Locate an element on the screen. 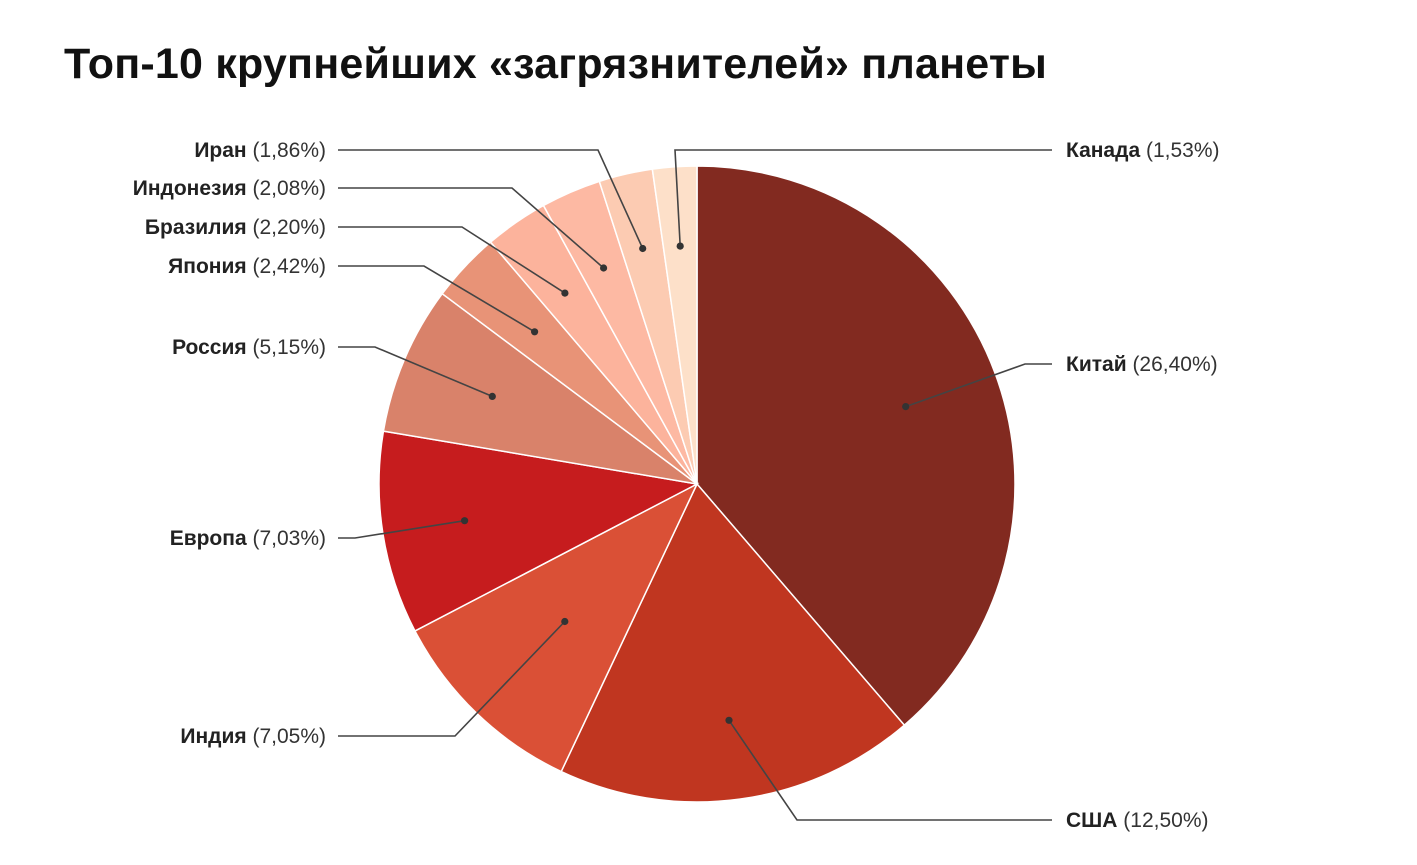 Image resolution: width=1417 pixels, height=865 pixels. slice-10-wedge is located at coordinates (674, 325).